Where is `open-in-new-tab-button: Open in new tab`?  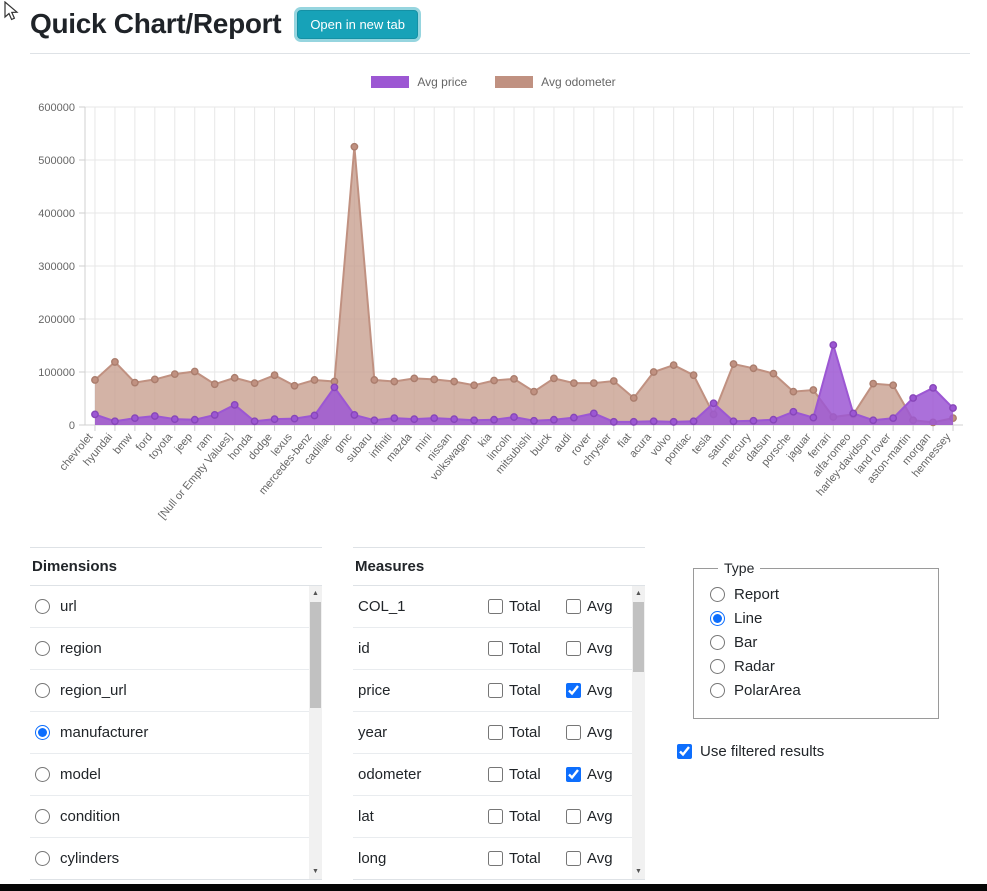 open-in-new-tab-button: Open in new tab is located at coordinates (357, 24).